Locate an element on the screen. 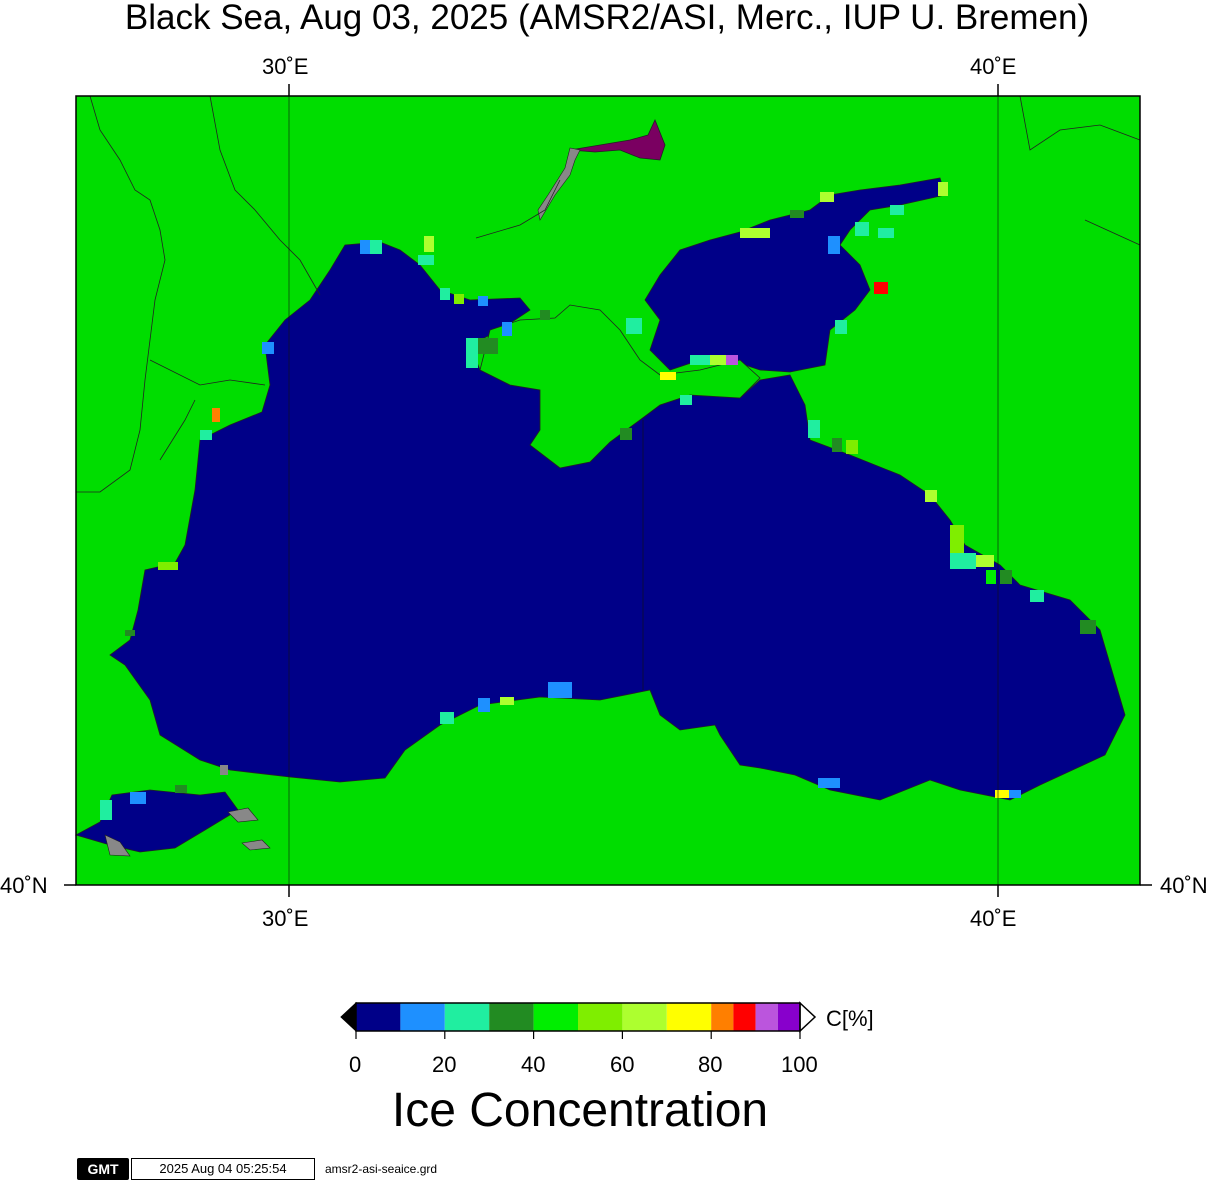 This screenshot has height=1181, width=1214. colorbar-frame is located at coordinates (578, 1017).